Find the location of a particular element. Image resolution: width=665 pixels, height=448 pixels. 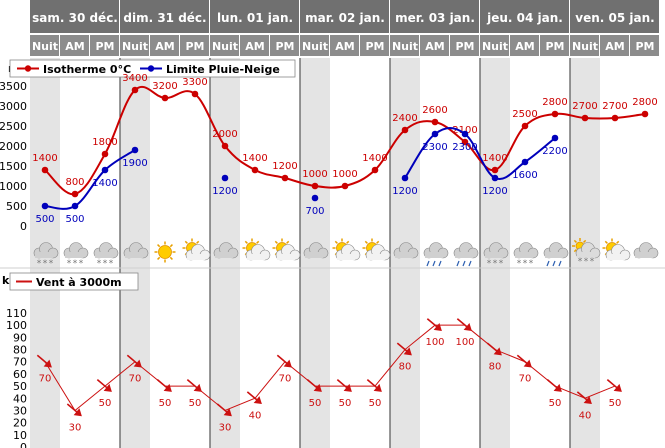

rain-cloud-icon is located at coordinates (556, 254).